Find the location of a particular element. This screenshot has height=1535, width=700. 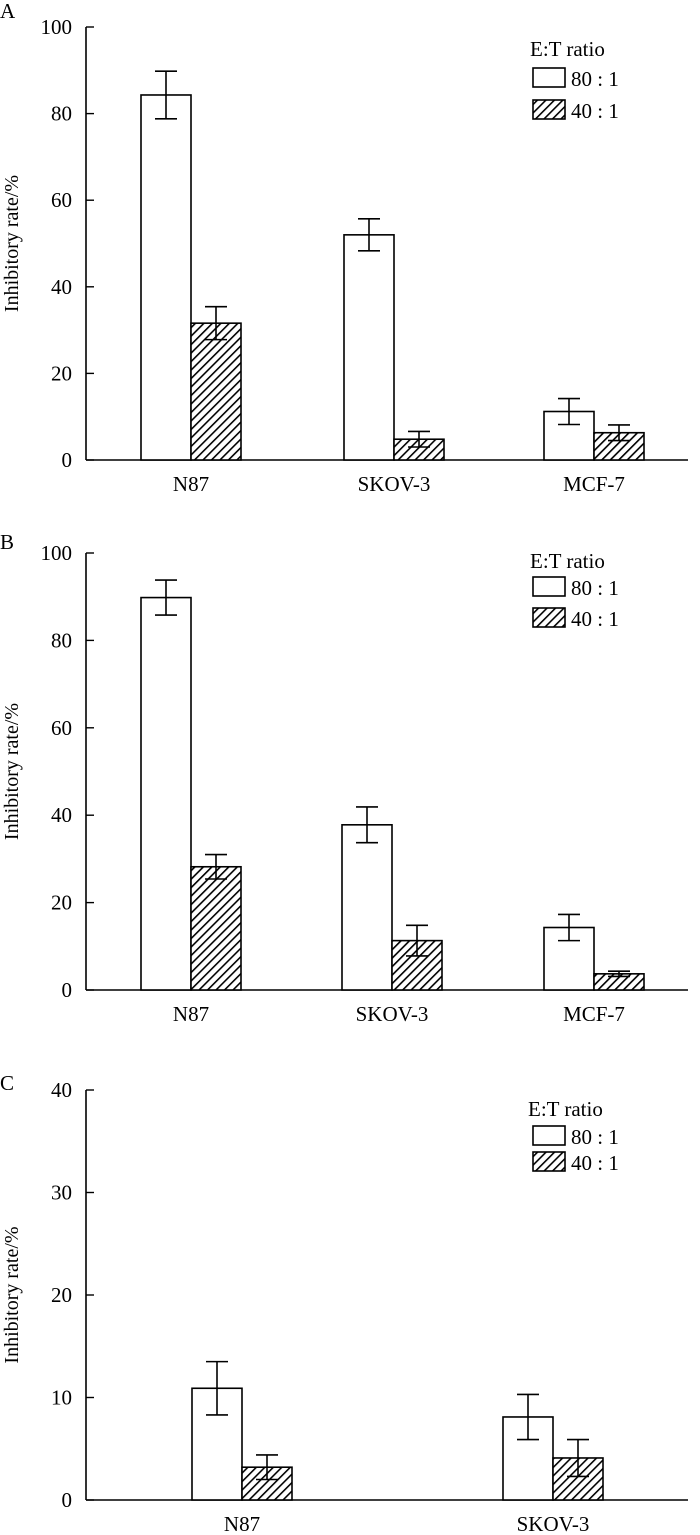

panel-label: B is located at coordinates (7, 542).